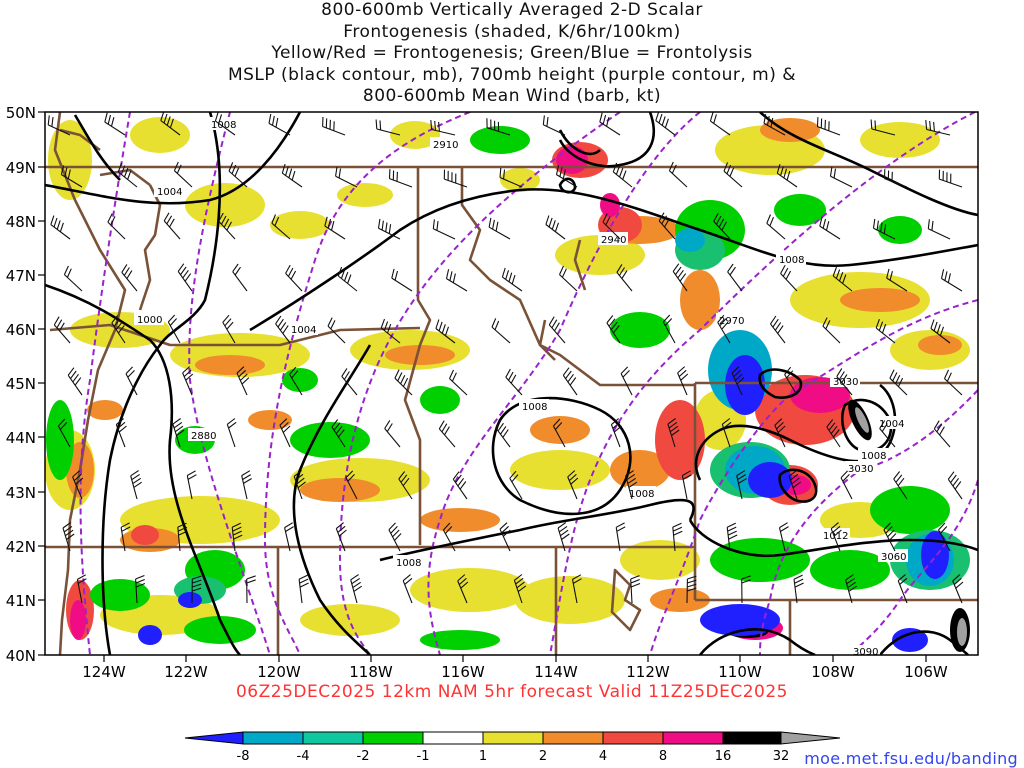 Image resolution: width=1024 pixels, height=768 pixels. Describe the element at coordinates (408, 562) in the screenshot. I see `mslp-label: 1008` at that location.